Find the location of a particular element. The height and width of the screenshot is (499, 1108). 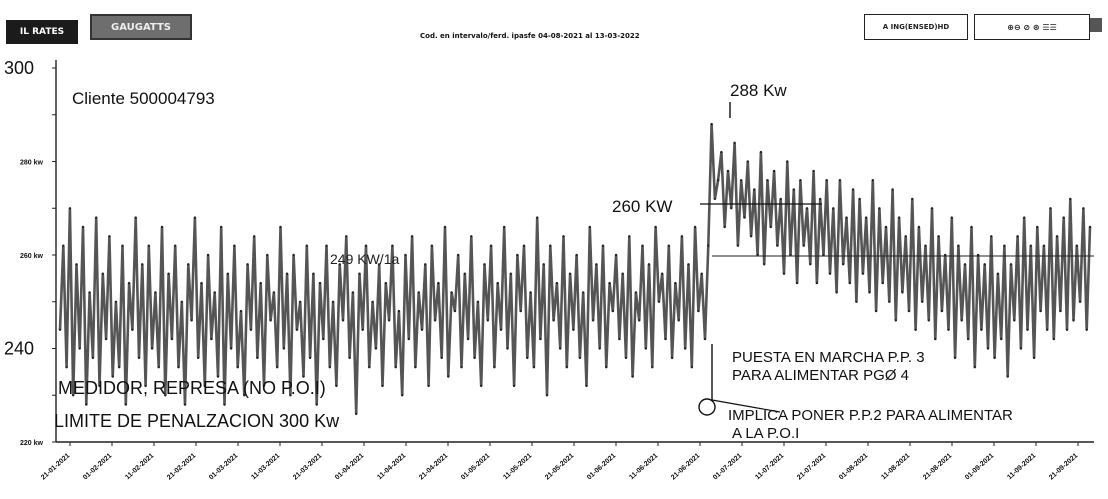

gauge-button: GAUGATTS is located at coordinates (141, 27).